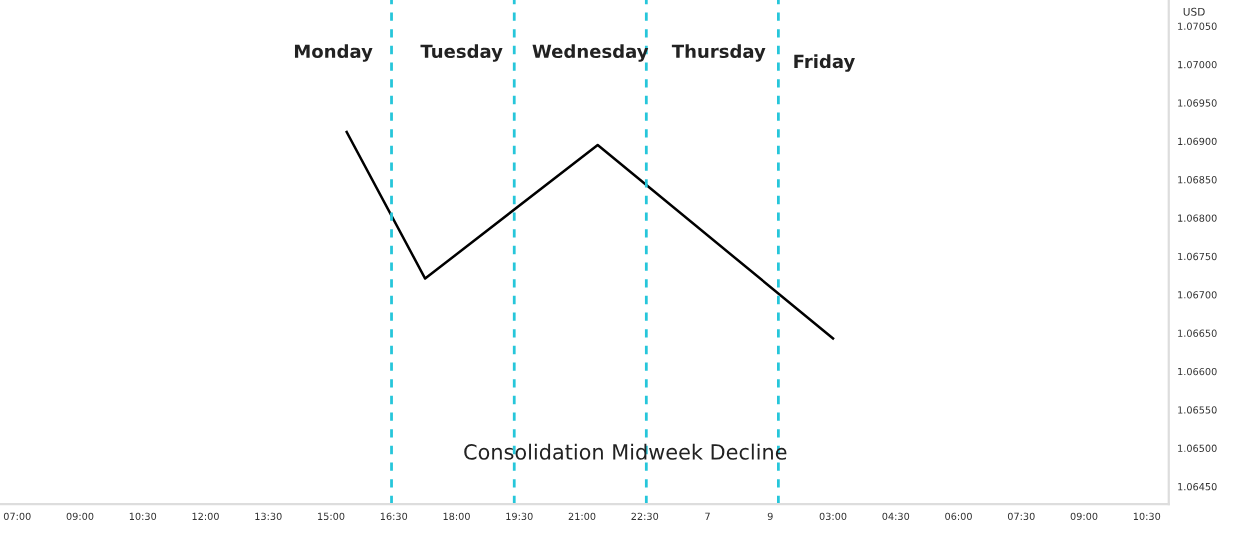  What do you see at coordinates (333, 53) in the screenshot?
I see `annotation: Monday` at bounding box center [333, 53].